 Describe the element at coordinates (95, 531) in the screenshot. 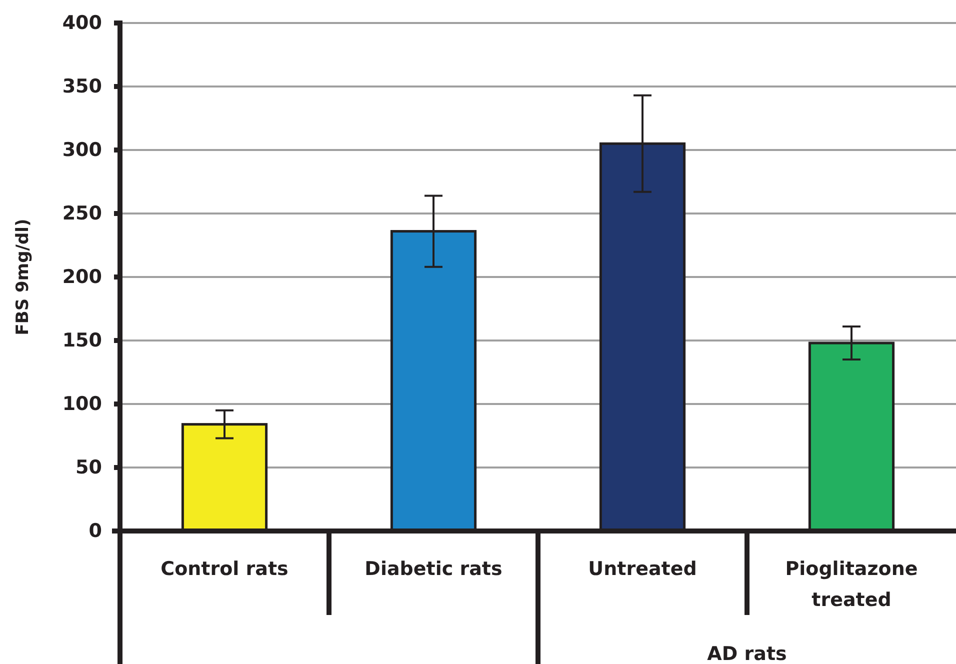

I see `y-tick-label: 0` at that location.